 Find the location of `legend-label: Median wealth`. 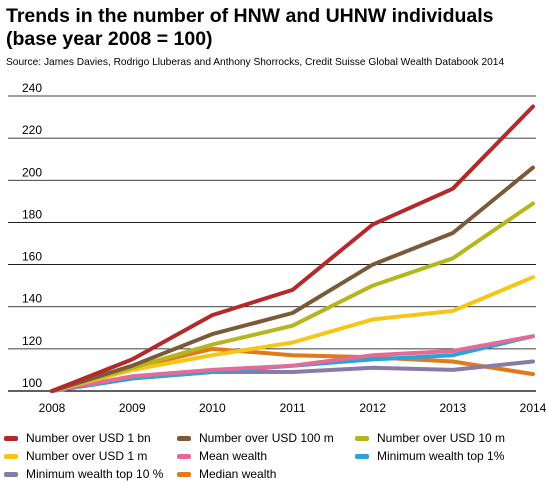

legend-label: Median wealth is located at coordinates (238, 474).